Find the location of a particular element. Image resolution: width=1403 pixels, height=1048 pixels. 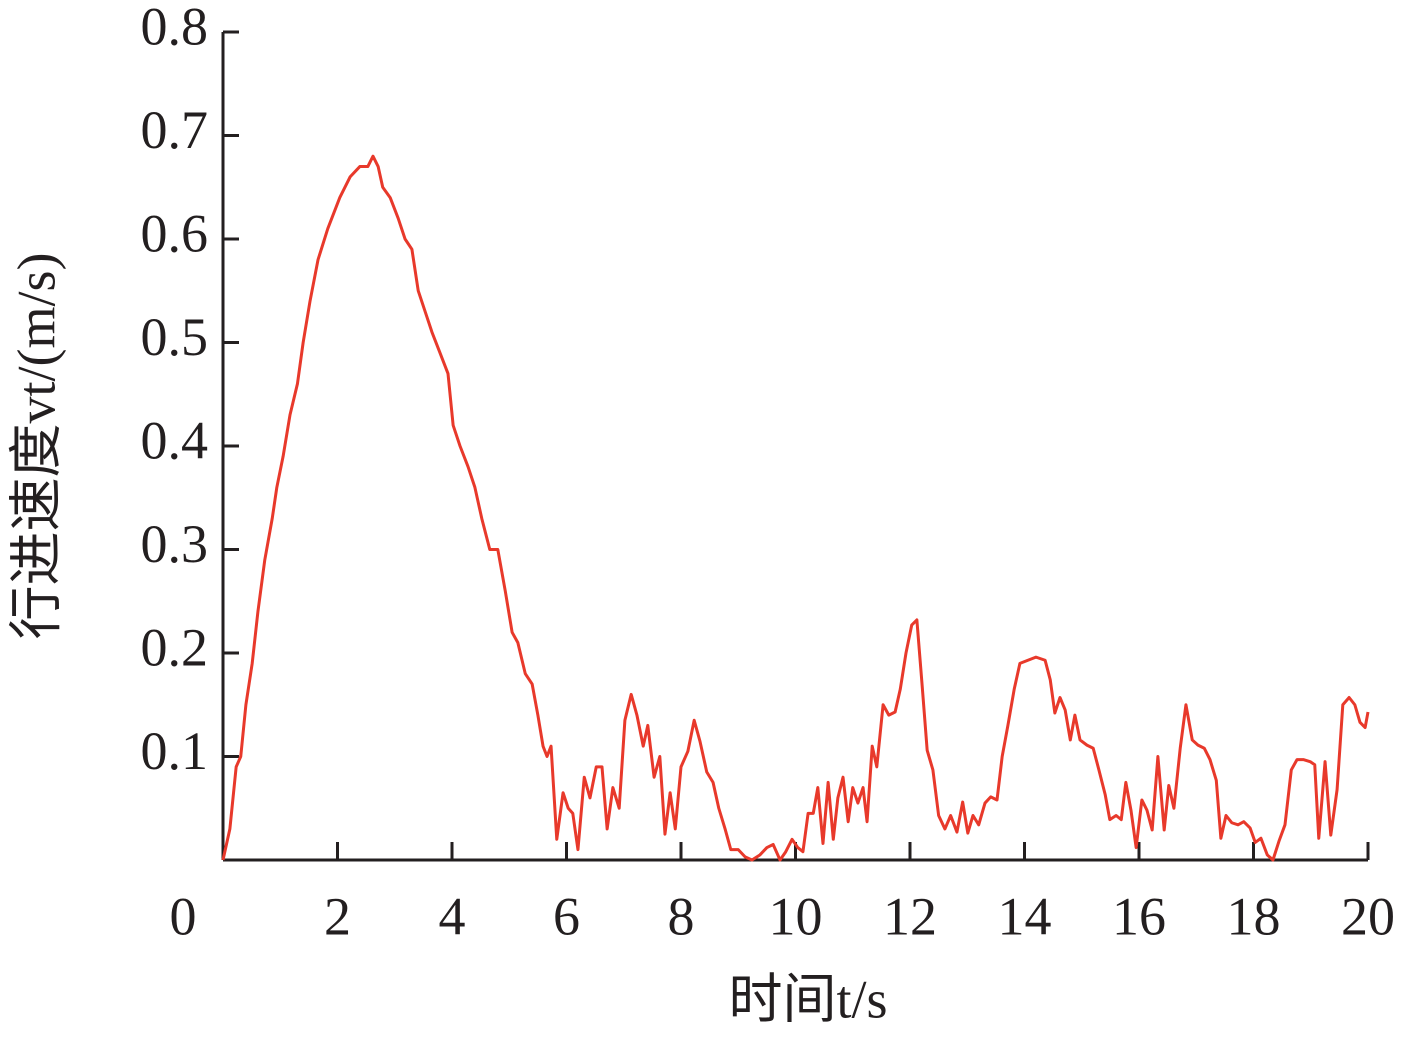

x-tick-label: 18 is located at coordinates (1254, 916).